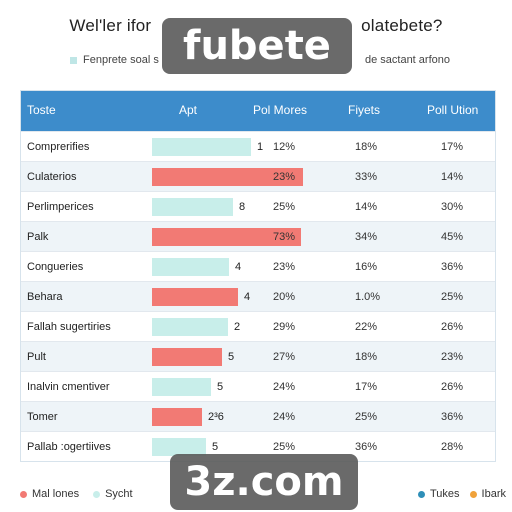 Image resolution: width=512 pixels, height=512 pixels. I want to click on row-percent: 30%, so click(452, 207).